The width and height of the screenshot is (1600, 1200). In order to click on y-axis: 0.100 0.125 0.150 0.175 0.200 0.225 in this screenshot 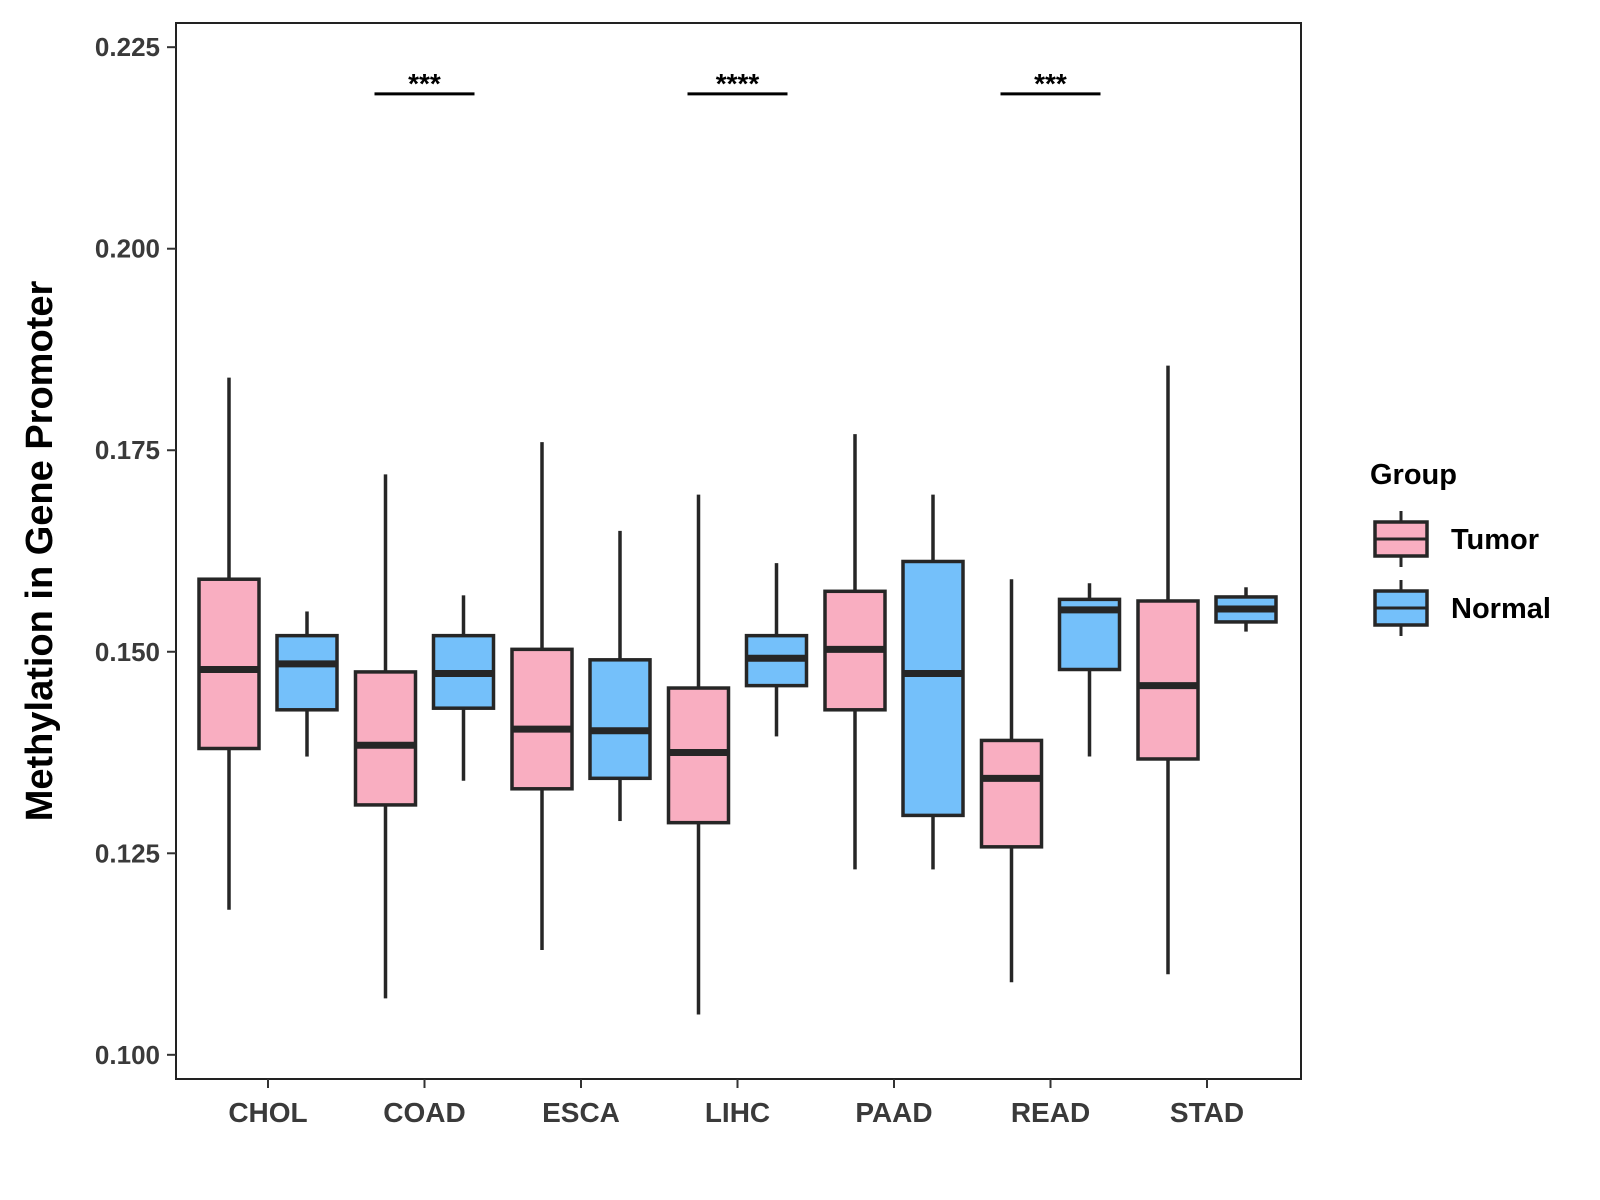, I will do `click(135, 551)`.